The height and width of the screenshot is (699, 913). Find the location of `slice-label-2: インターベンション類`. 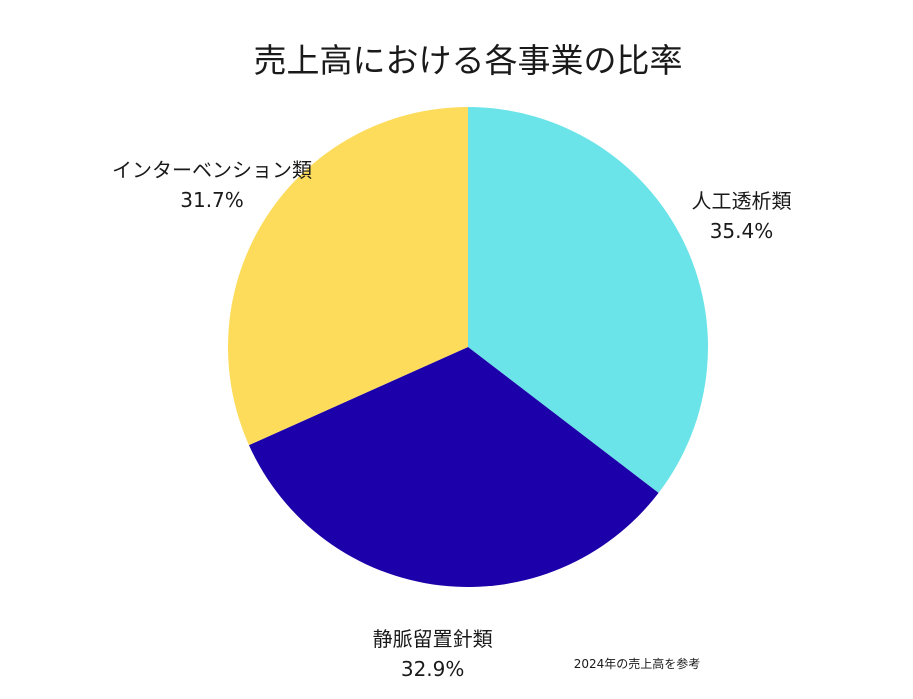

slice-label-2: インターベンション類 is located at coordinates (212, 170).